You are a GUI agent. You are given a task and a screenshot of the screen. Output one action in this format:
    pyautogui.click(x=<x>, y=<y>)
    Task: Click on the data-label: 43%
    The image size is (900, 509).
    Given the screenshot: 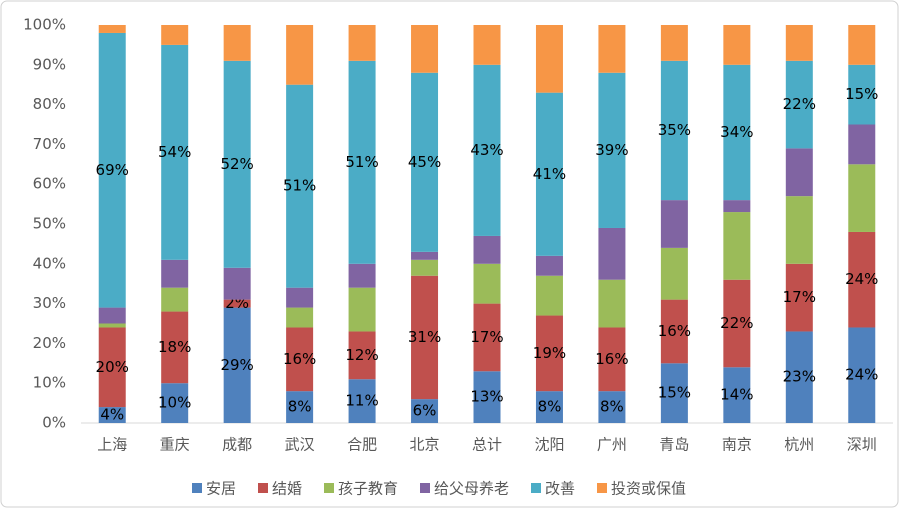 What is the action you would take?
    pyautogui.click(x=486, y=150)
    